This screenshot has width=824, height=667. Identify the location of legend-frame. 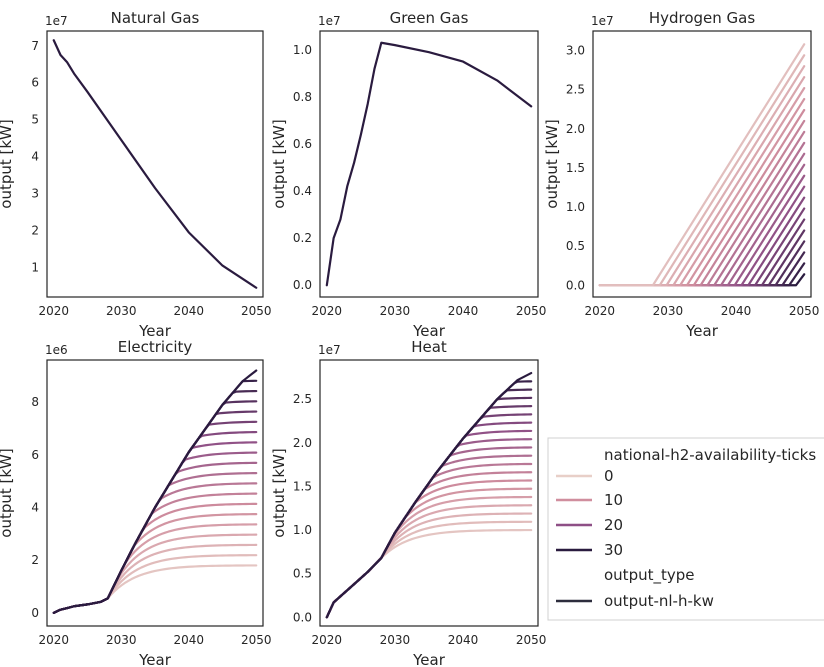
(685, 529).